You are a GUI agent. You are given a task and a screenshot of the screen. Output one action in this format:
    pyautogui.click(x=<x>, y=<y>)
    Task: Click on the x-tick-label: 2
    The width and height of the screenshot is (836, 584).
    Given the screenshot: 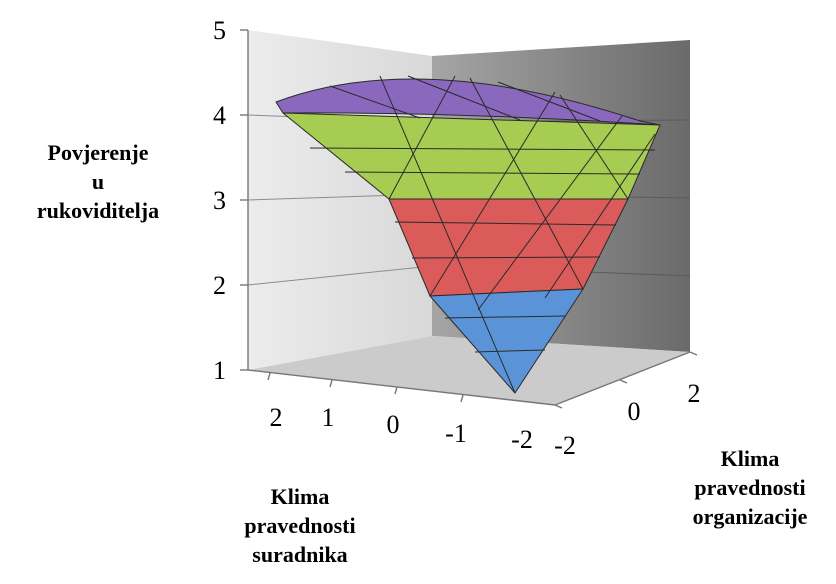 What is the action you would take?
    pyautogui.click(x=276, y=417)
    